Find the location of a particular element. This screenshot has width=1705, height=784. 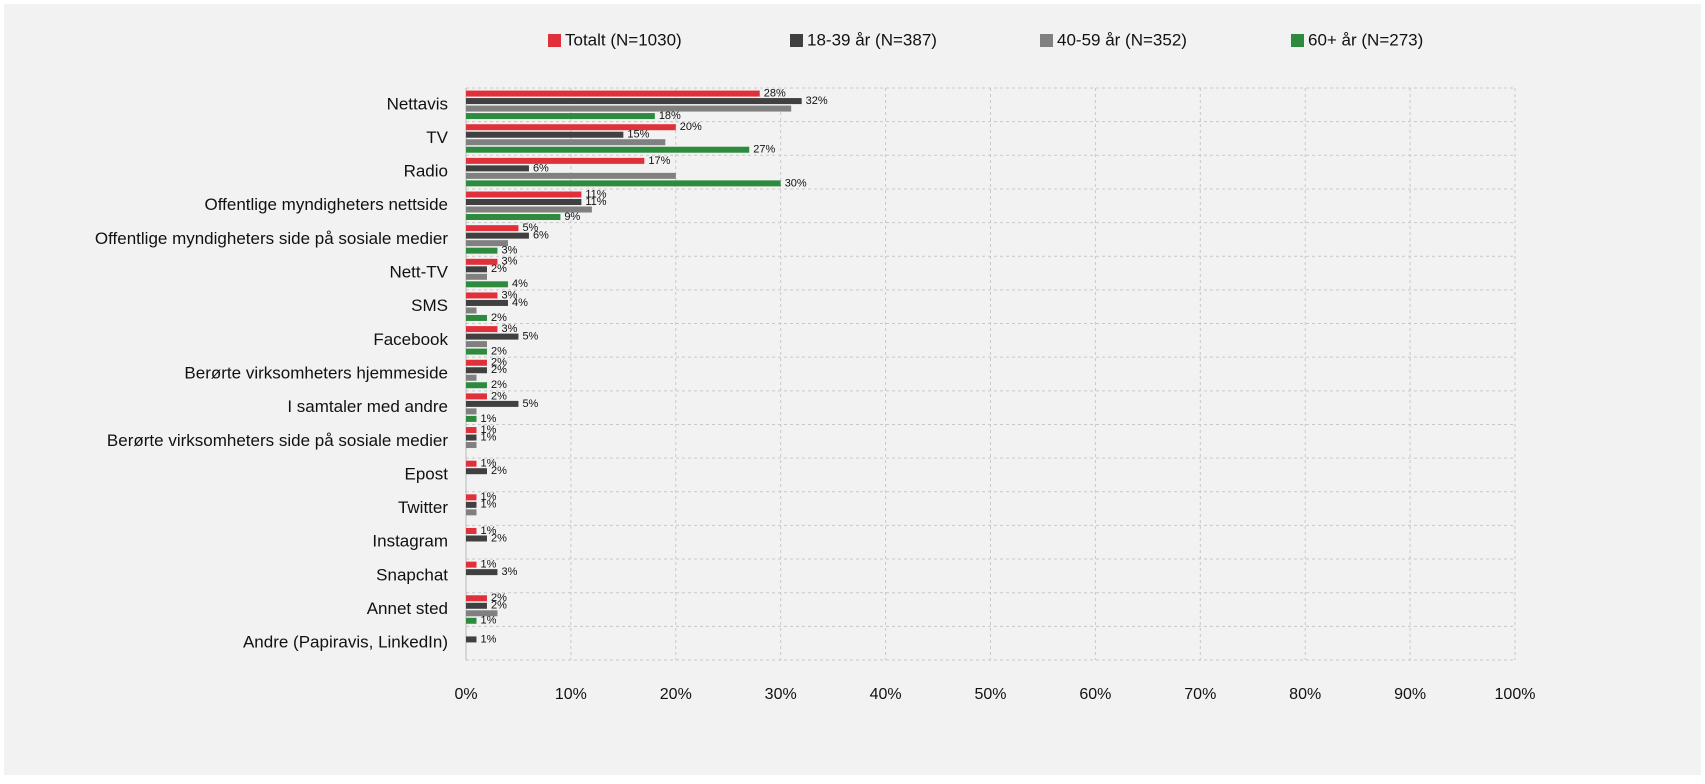

data-label: 32% is located at coordinates (817, 101).